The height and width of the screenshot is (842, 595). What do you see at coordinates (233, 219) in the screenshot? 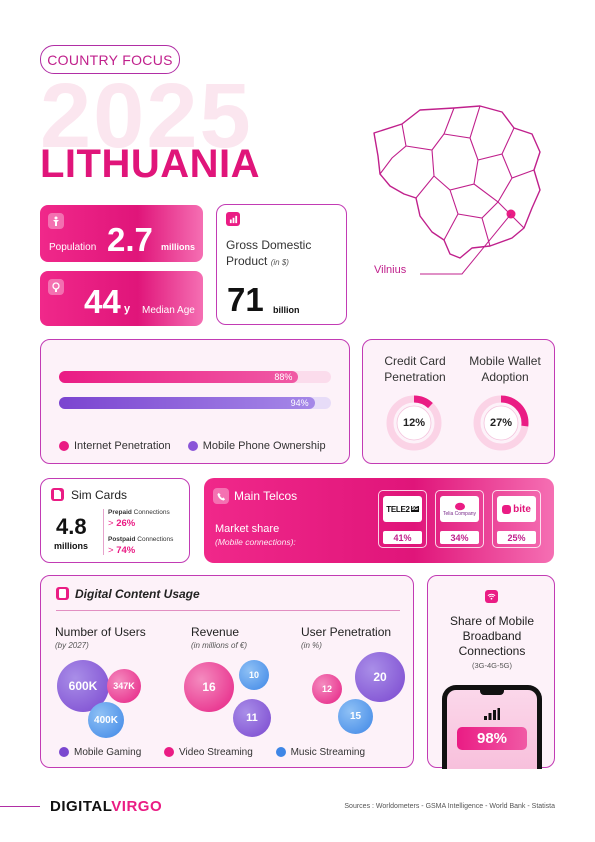
I see `gdp-icon` at bounding box center [233, 219].